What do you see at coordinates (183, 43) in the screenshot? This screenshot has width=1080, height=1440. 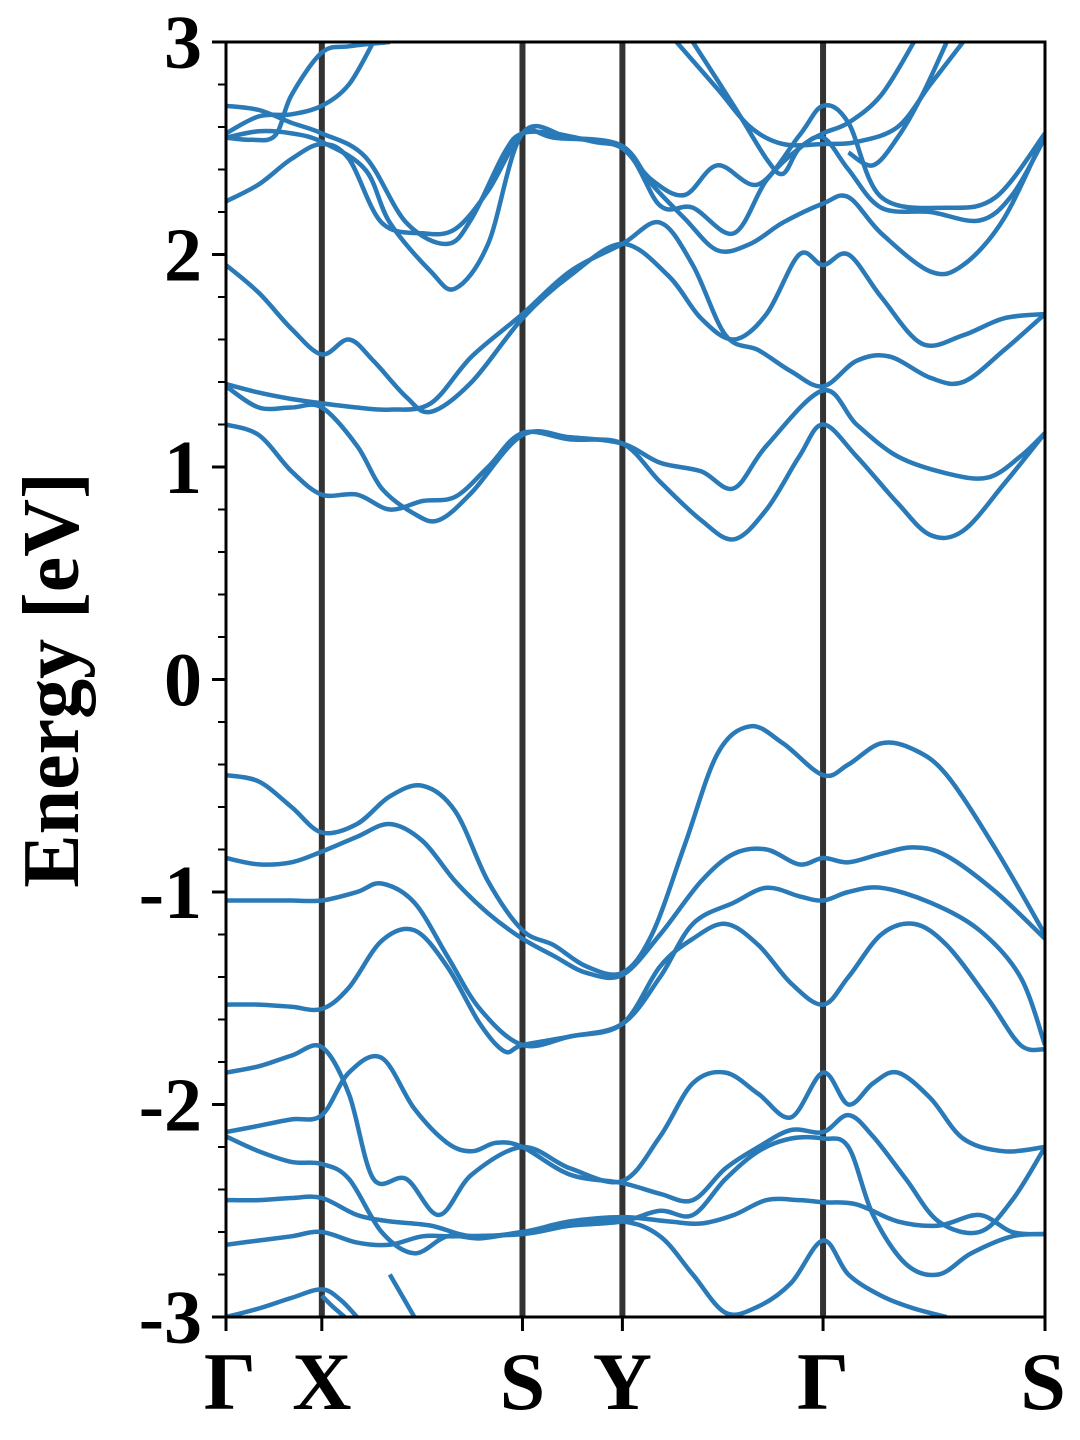 I see `y-tick-label: 3` at bounding box center [183, 43].